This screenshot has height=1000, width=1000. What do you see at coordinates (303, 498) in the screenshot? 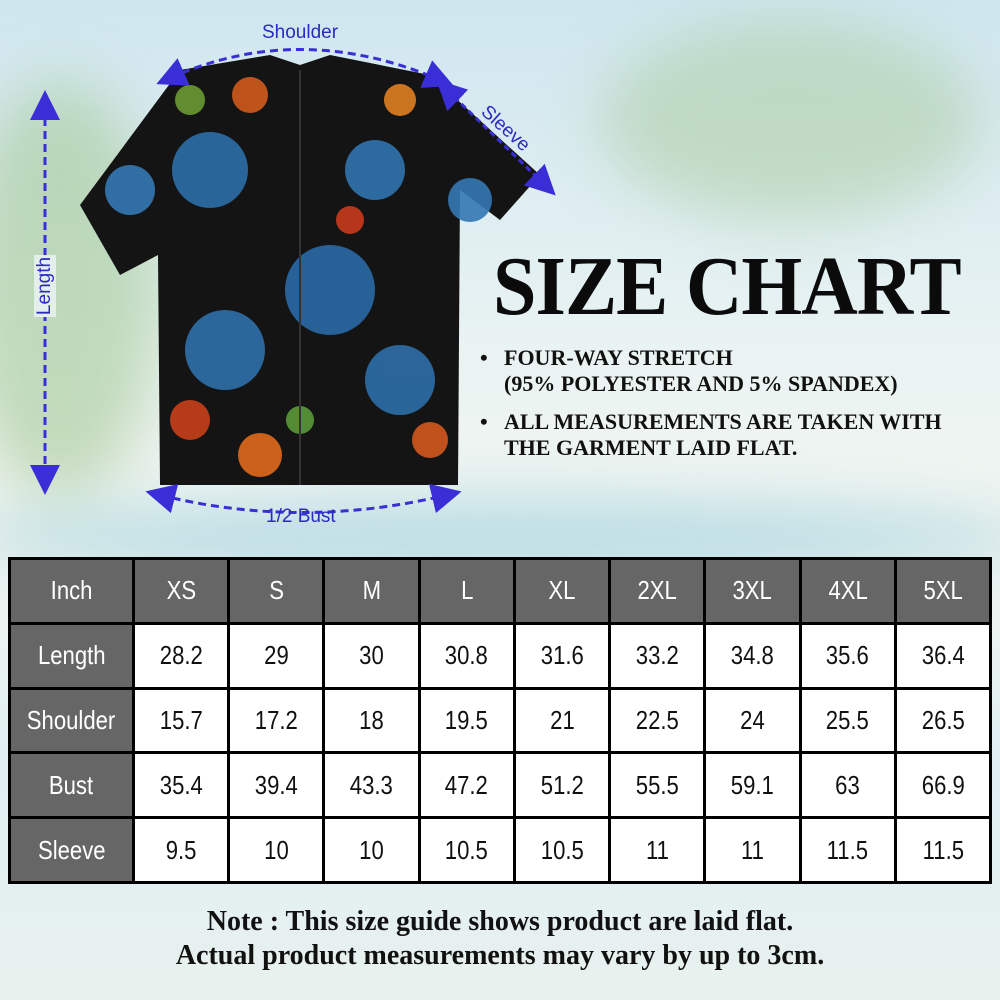
I see `bust-arrow` at bounding box center [303, 498].